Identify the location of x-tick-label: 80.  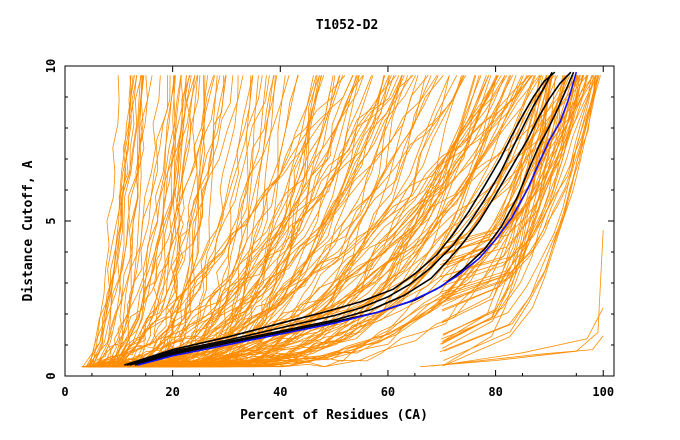
(495, 392).